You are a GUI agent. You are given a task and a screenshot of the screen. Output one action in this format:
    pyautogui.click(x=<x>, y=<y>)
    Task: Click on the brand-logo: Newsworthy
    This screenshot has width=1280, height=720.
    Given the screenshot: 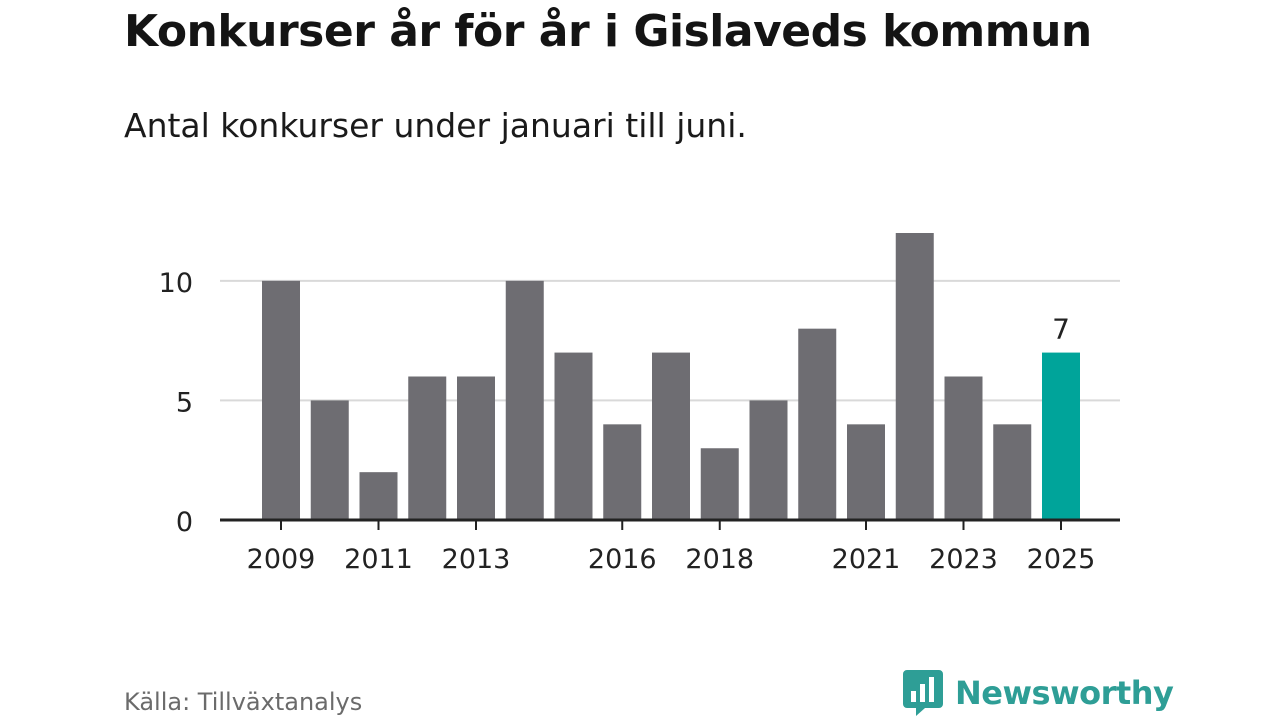 What is the action you would take?
    pyautogui.click(x=1038, y=693)
    